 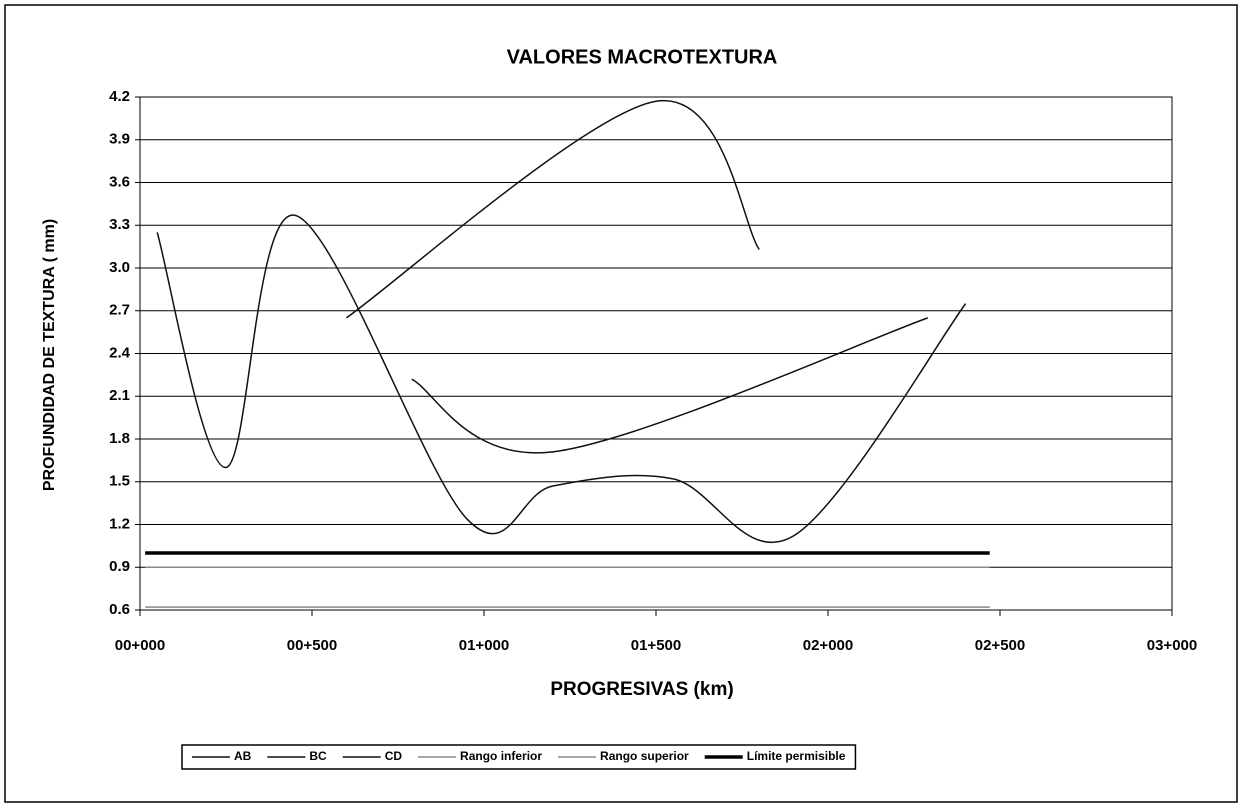 I want to click on chart-title: VALORES MACROTEXTURA, so click(x=642, y=57).